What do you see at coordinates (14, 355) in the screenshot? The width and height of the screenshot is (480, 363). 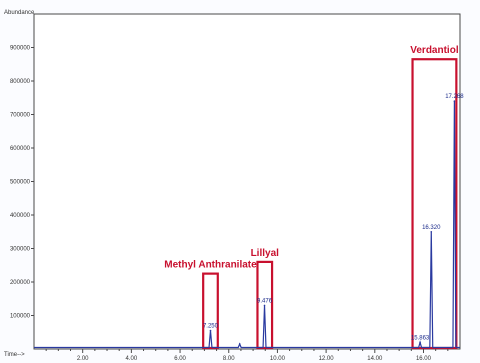 I see `x-axis-label: Time-->` at bounding box center [14, 355].